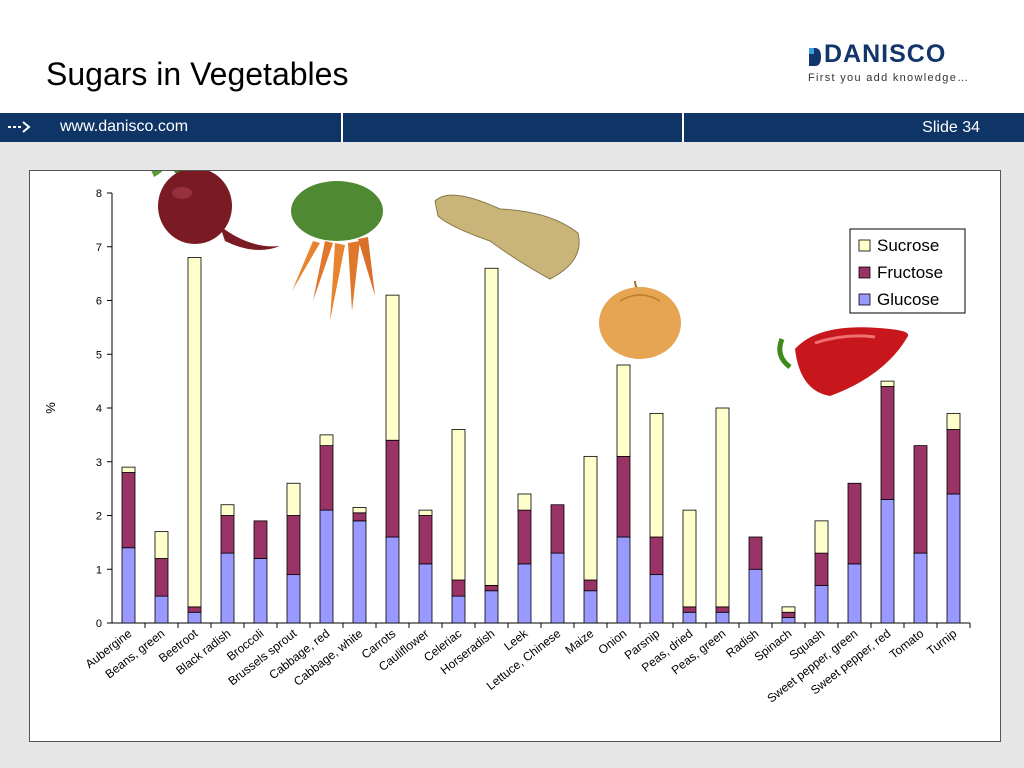  I want to click on y-tick-label: 6, so click(99, 302).